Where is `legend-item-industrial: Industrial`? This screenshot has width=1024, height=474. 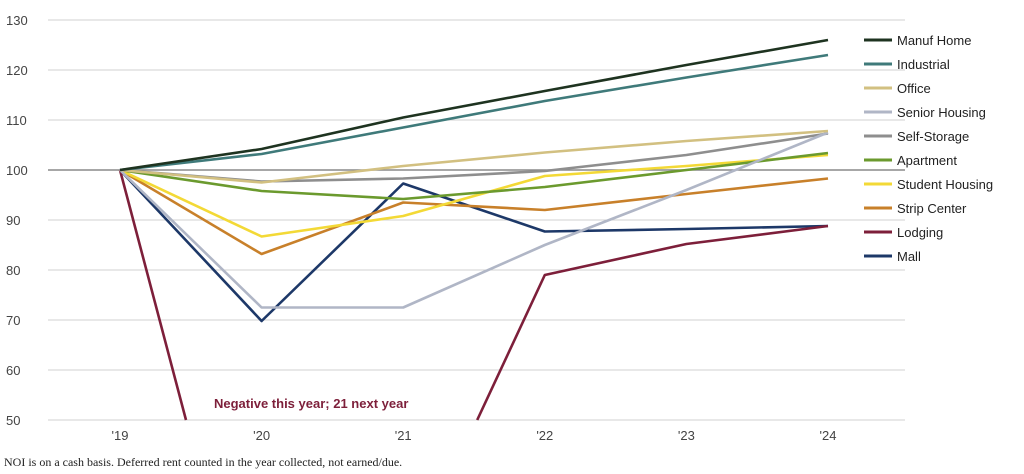 legend-item-industrial: Industrial is located at coordinates (907, 64).